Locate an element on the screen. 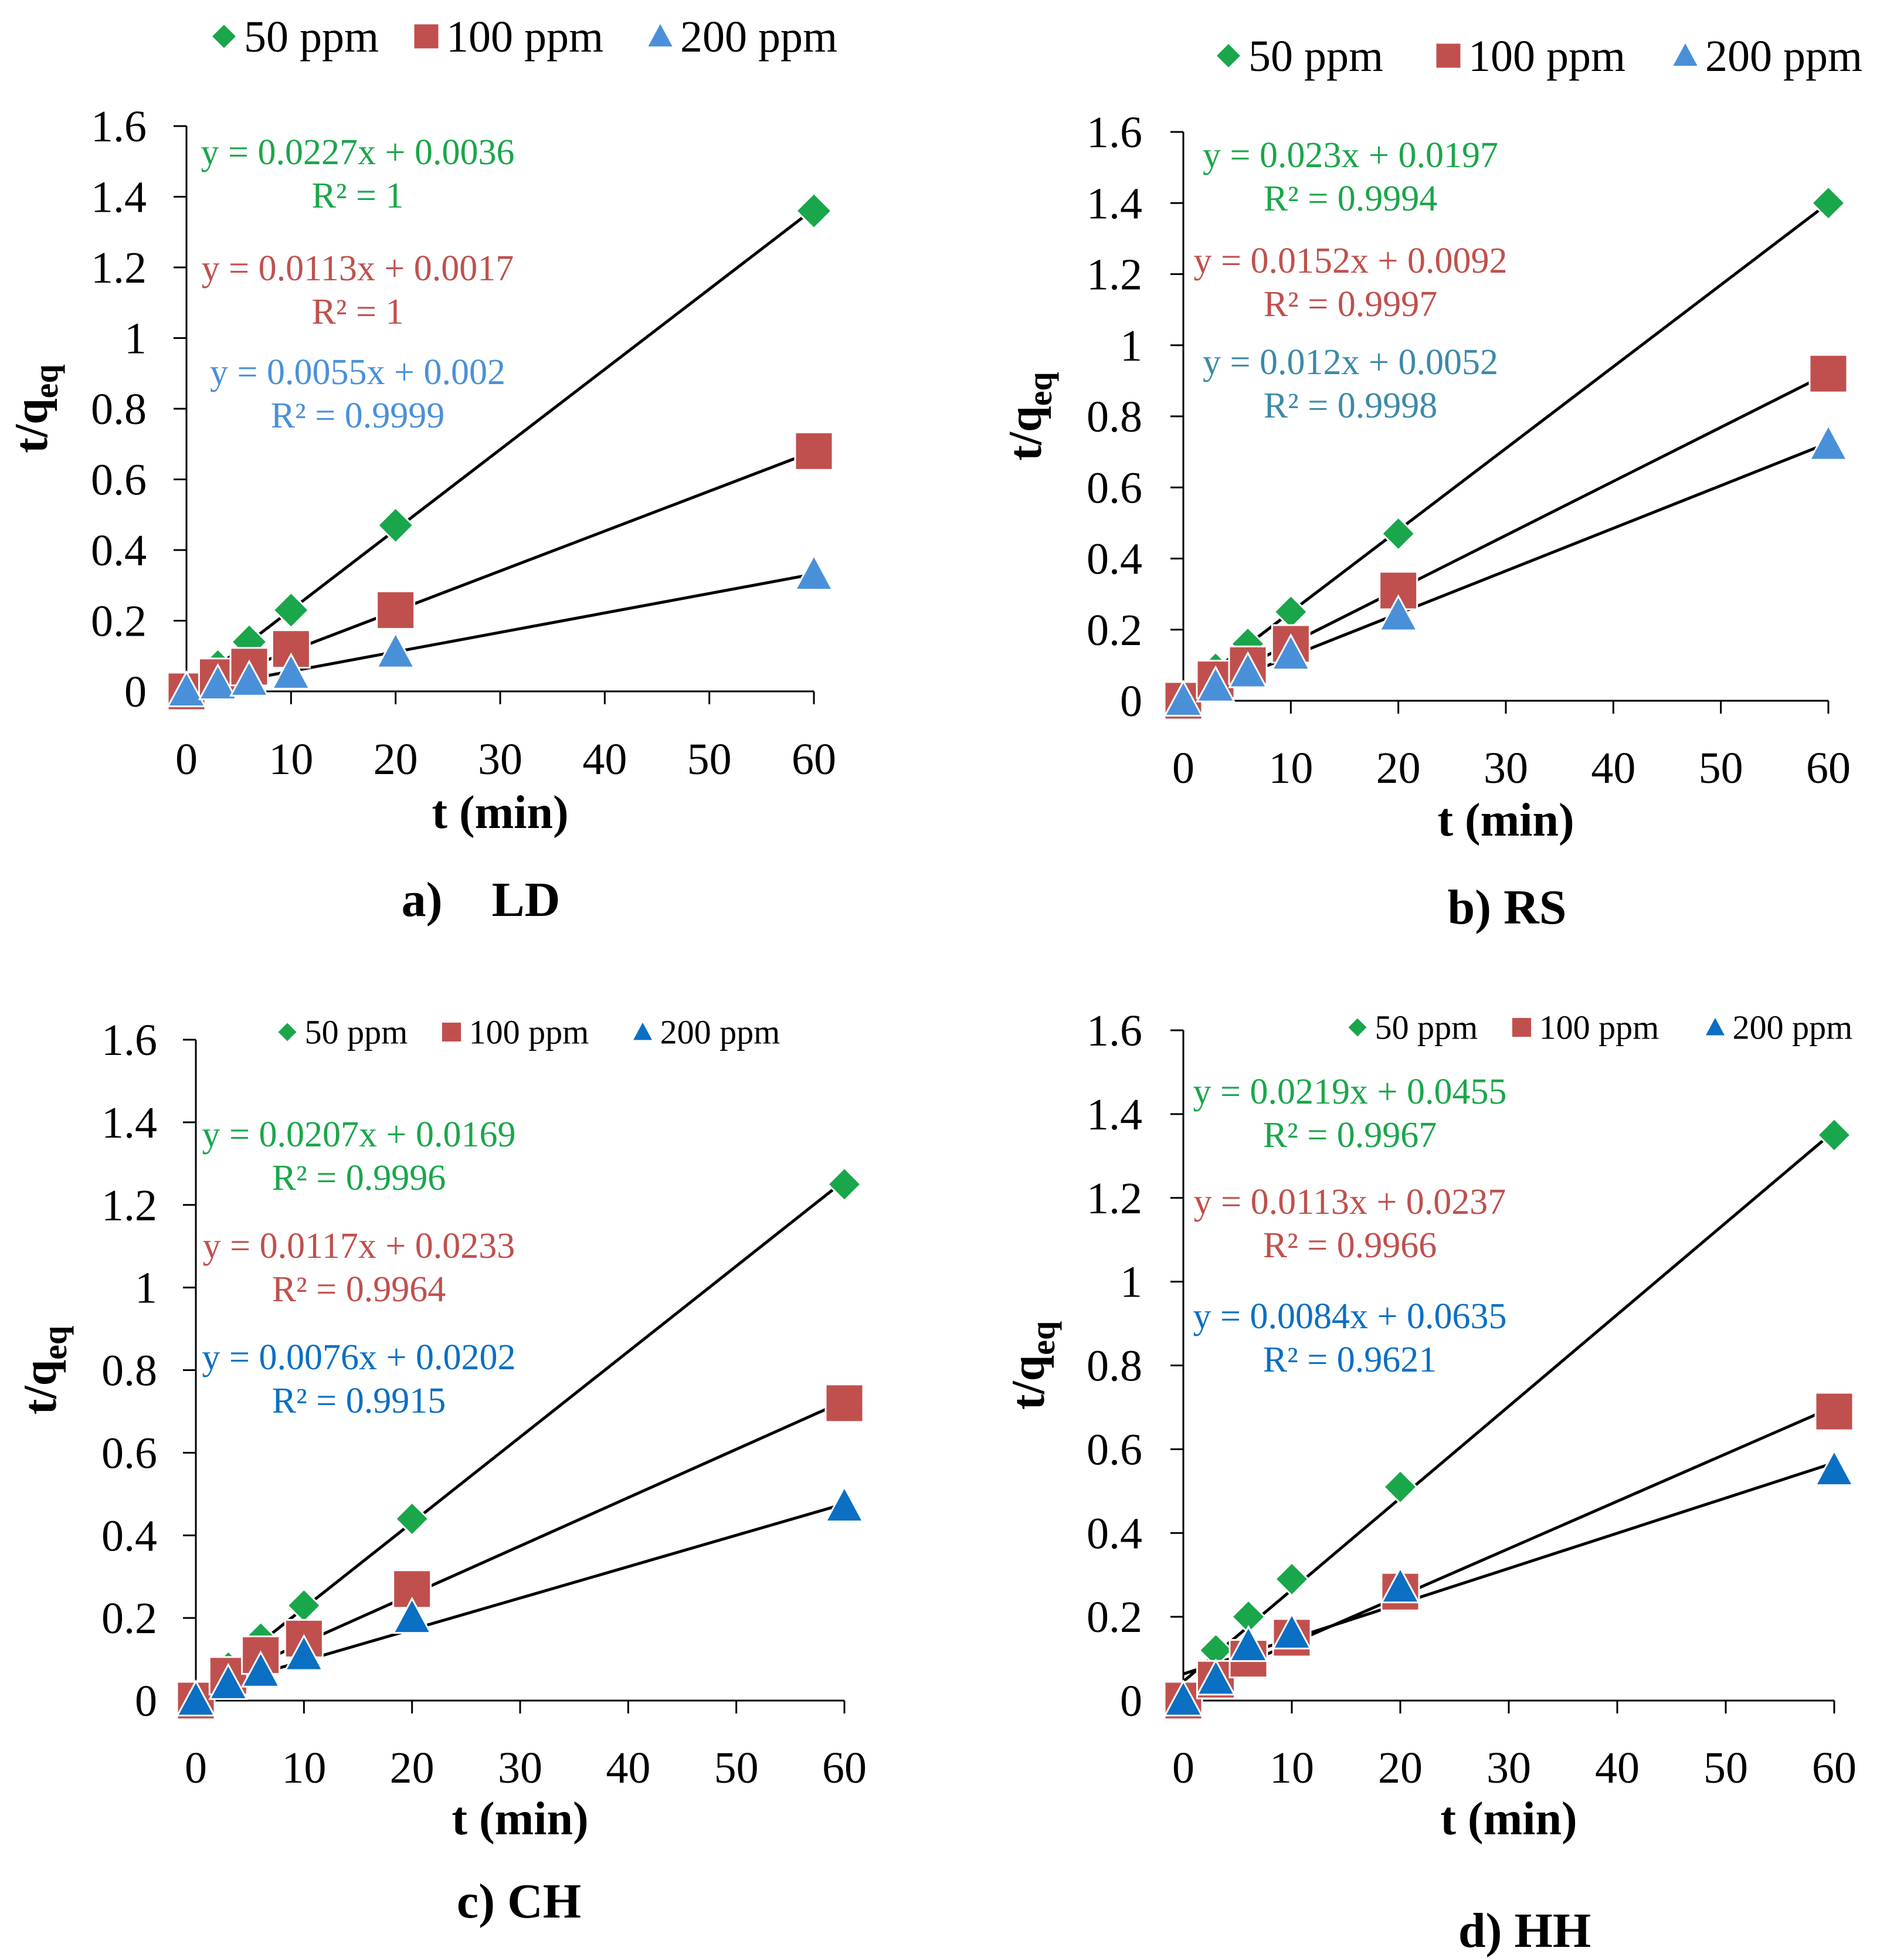 The width and height of the screenshot is (1904, 1958). panel-title: d) HH is located at coordinates (1524, 1931).